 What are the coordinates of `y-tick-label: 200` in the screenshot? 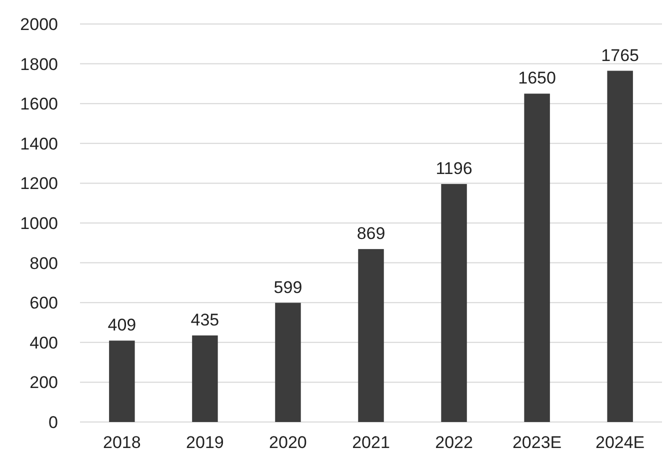 It's located at (44, 382).